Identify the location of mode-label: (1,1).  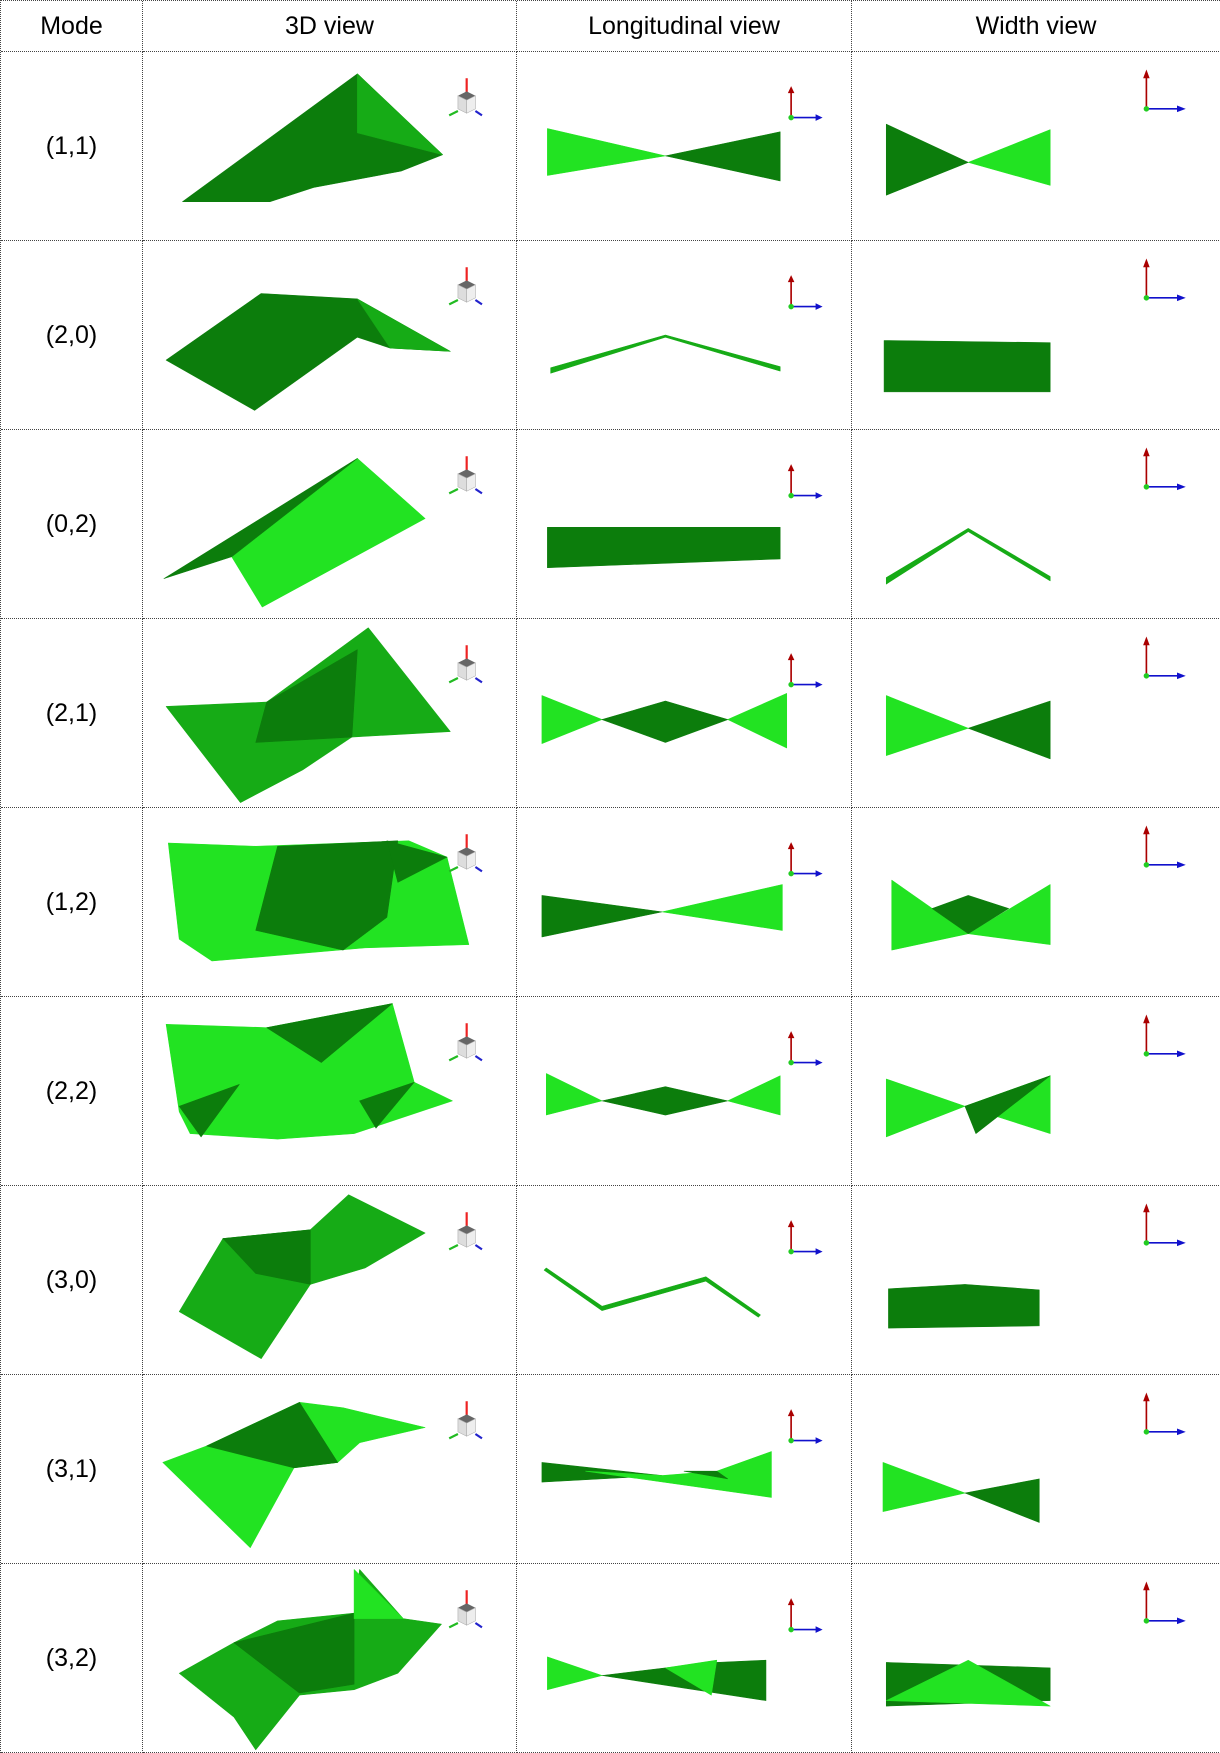
(72, 146).